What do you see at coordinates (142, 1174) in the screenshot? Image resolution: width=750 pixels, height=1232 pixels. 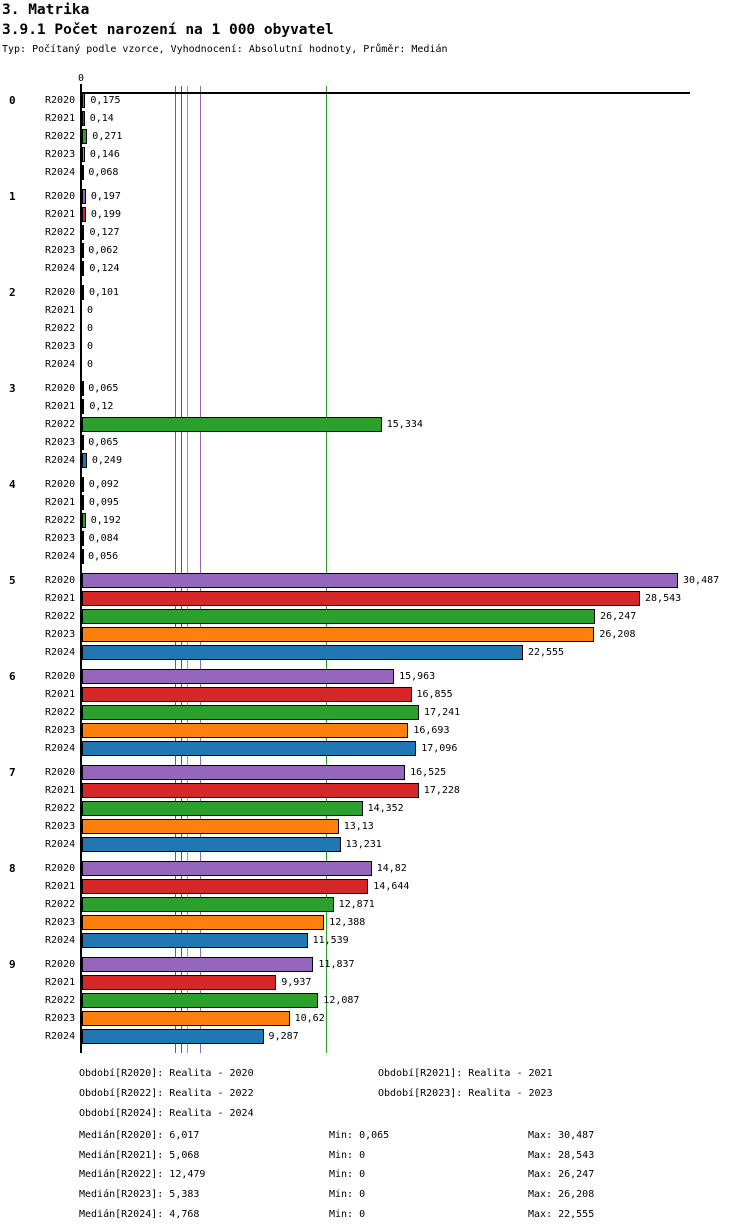 I see `stat-median: Medián[R2022]: 12,479` at bounding box center [142, 1174].